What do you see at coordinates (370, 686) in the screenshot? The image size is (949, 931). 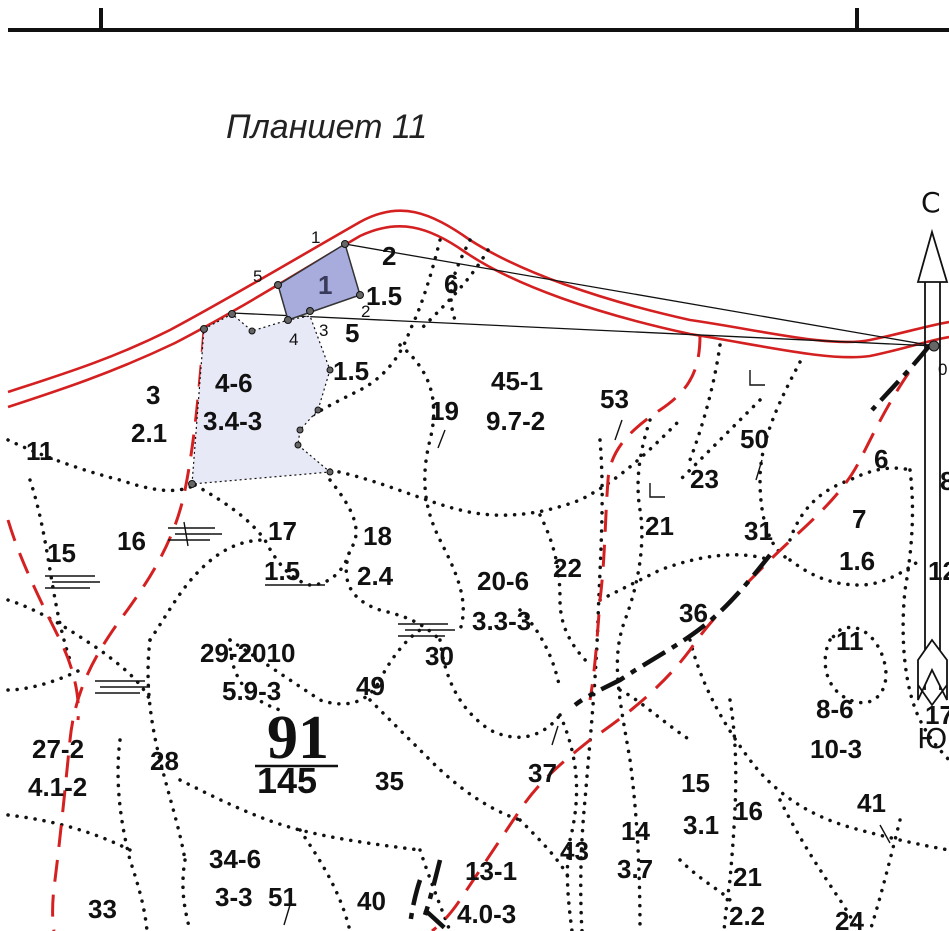 I see `compartment-label: 49` at bounding box center [370, 686].